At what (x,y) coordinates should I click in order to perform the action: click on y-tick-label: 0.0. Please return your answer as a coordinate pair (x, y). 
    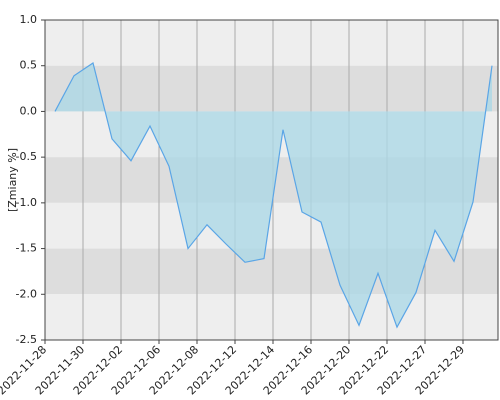
    Looking at the image, I should click on (29, 110).